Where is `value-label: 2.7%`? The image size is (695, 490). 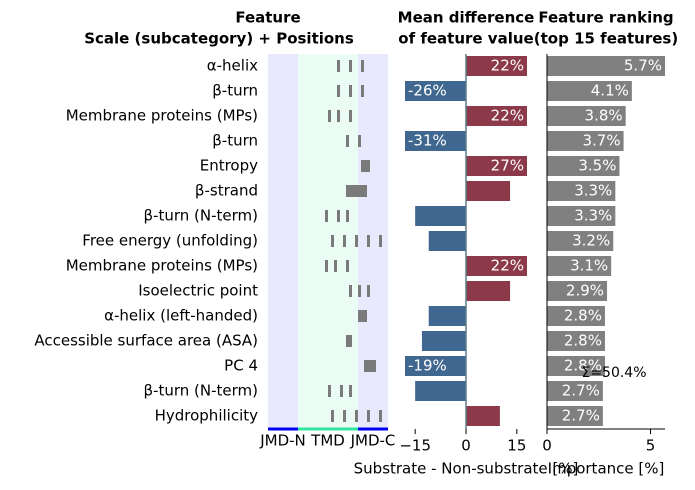
value-label: 2.7% is located at coordinates (581, 391).